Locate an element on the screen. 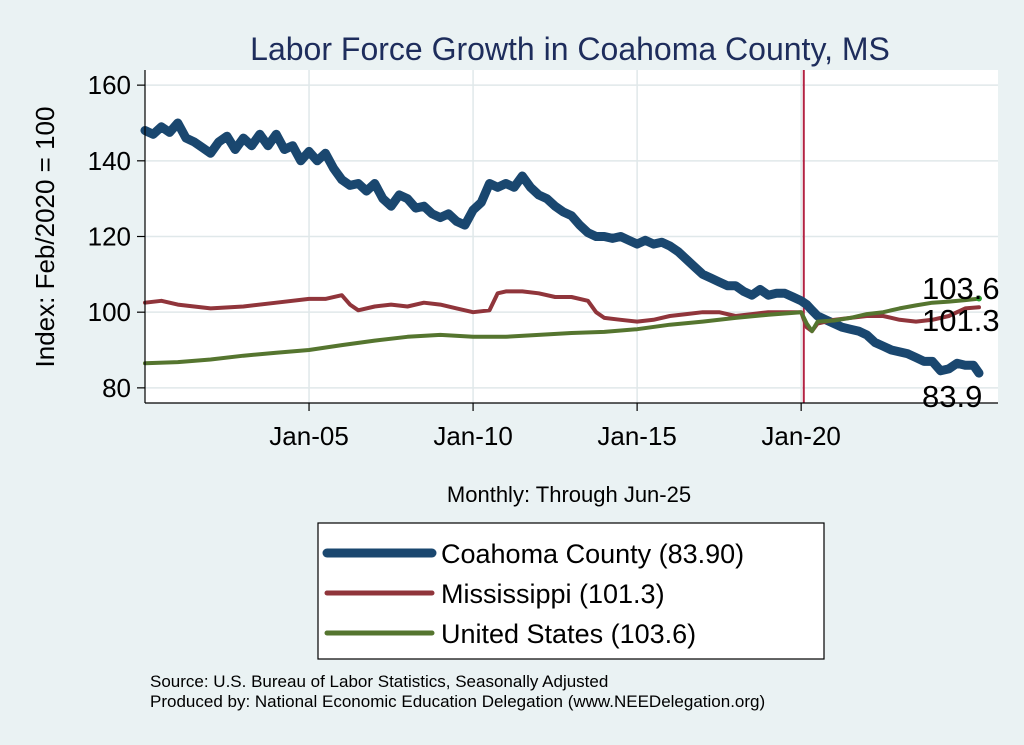  end-value-label: 103.6 is located at coordinates (961, 288).